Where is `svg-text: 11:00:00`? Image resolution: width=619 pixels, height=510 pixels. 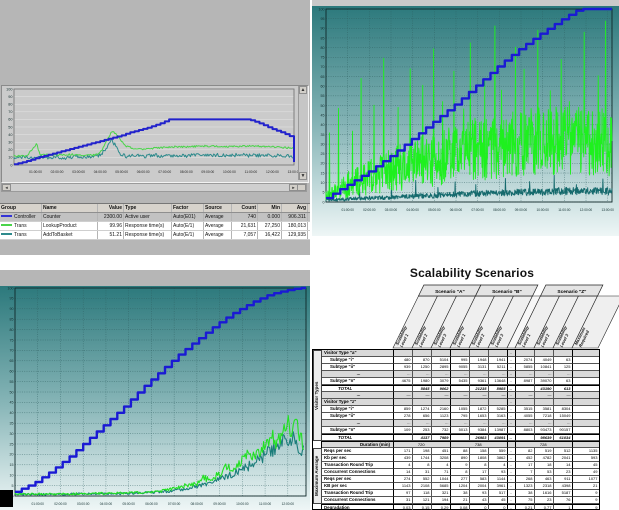
svg-text: 11:00:00 is located at coordinates (251, 172).